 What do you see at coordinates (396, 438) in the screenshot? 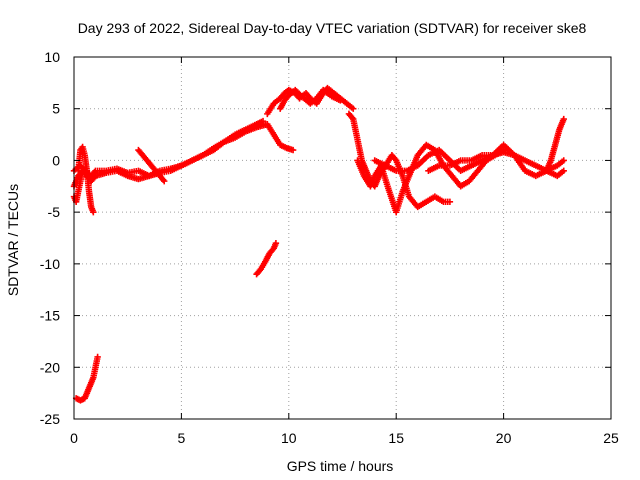
I see `x-tick-label: 15` at bounding box center [396, 438].